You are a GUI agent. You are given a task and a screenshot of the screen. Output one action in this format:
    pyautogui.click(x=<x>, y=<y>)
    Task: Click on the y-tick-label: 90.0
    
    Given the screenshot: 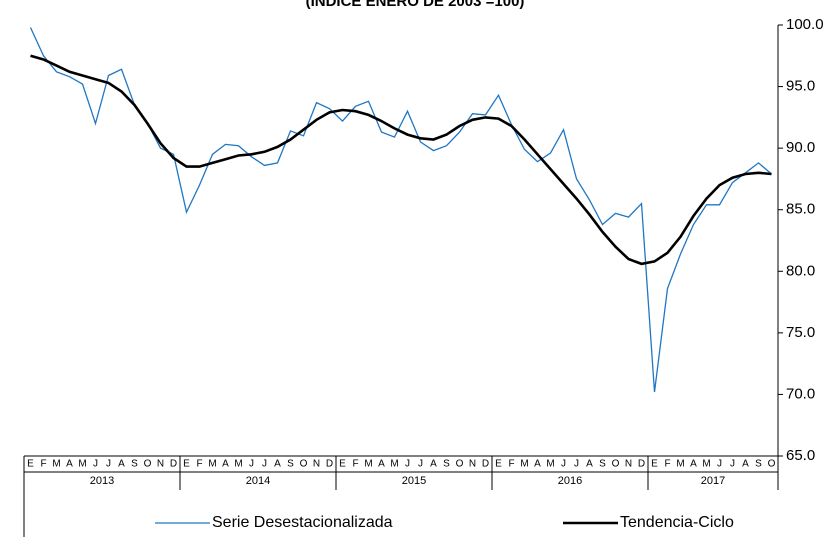 What is the action you would take?
    pyautogui.click(x=800, y=147)
    